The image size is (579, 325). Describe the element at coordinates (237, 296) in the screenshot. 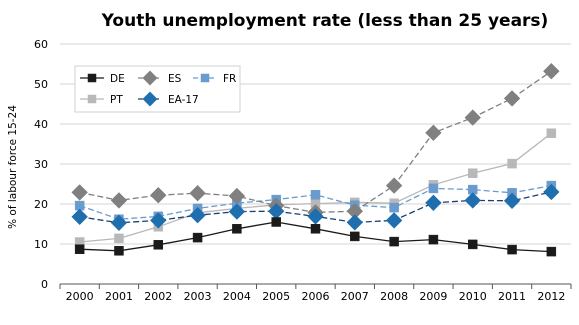

I see `x-tick-label: 2004` at that location.